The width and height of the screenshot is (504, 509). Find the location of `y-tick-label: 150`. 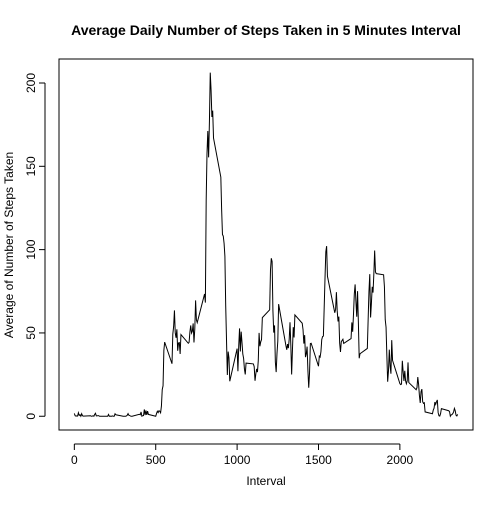

y-tick-label: 150 is located at coordinates (31, 166).